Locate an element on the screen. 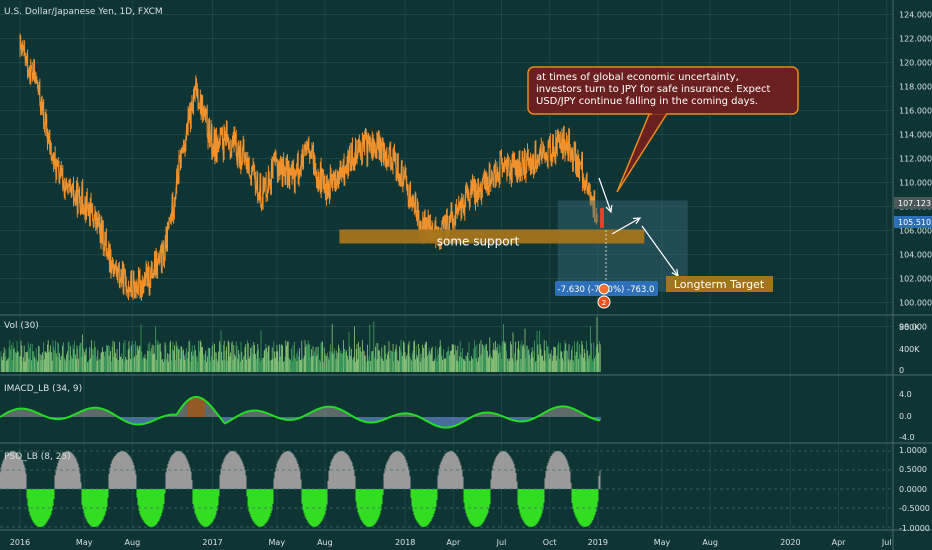  support-price-text: 105.510 is located at coordinates (914, 222).